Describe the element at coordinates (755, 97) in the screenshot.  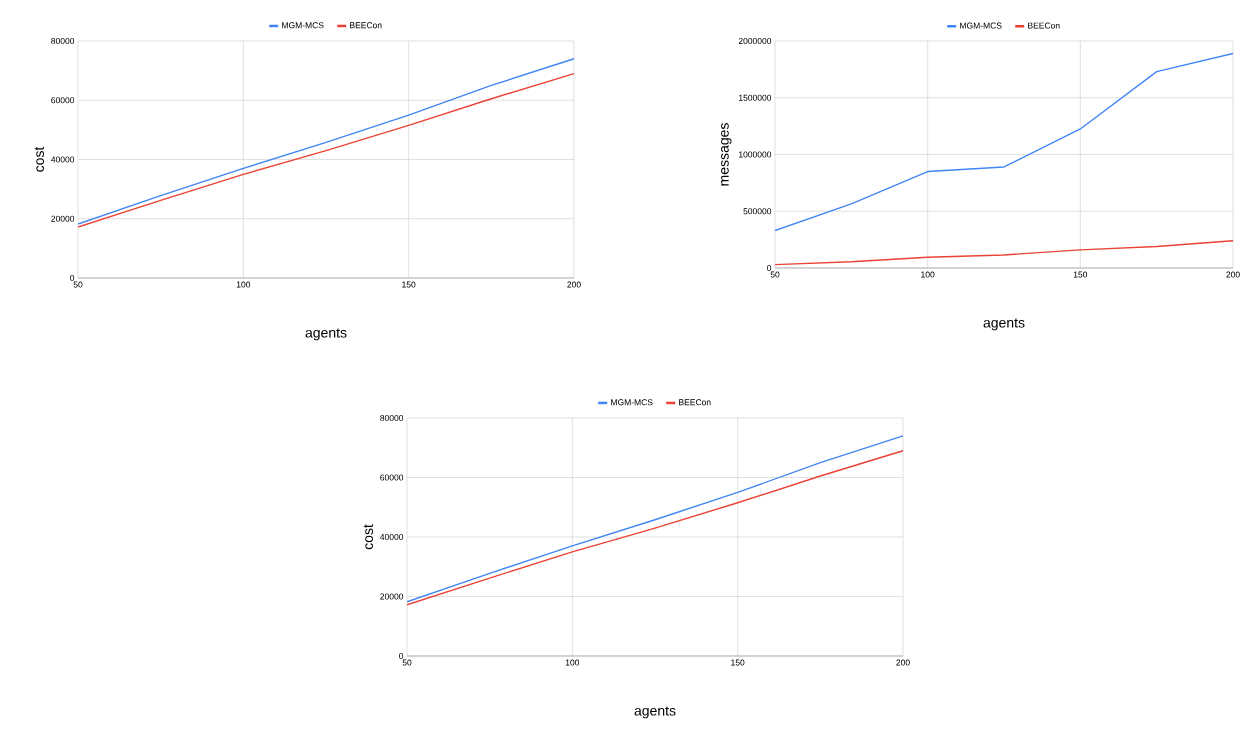
I see `y-tick-label: 1500000` at that location.